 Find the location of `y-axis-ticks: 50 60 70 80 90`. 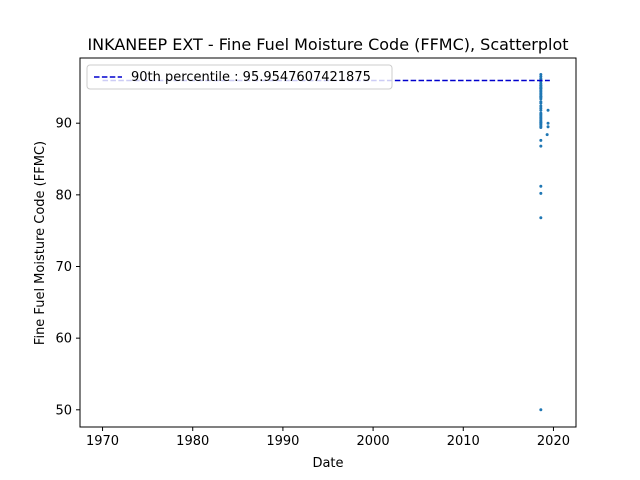

y-axis-ticks: 50 60 70 80 90 is located at coordinates (67, 267).